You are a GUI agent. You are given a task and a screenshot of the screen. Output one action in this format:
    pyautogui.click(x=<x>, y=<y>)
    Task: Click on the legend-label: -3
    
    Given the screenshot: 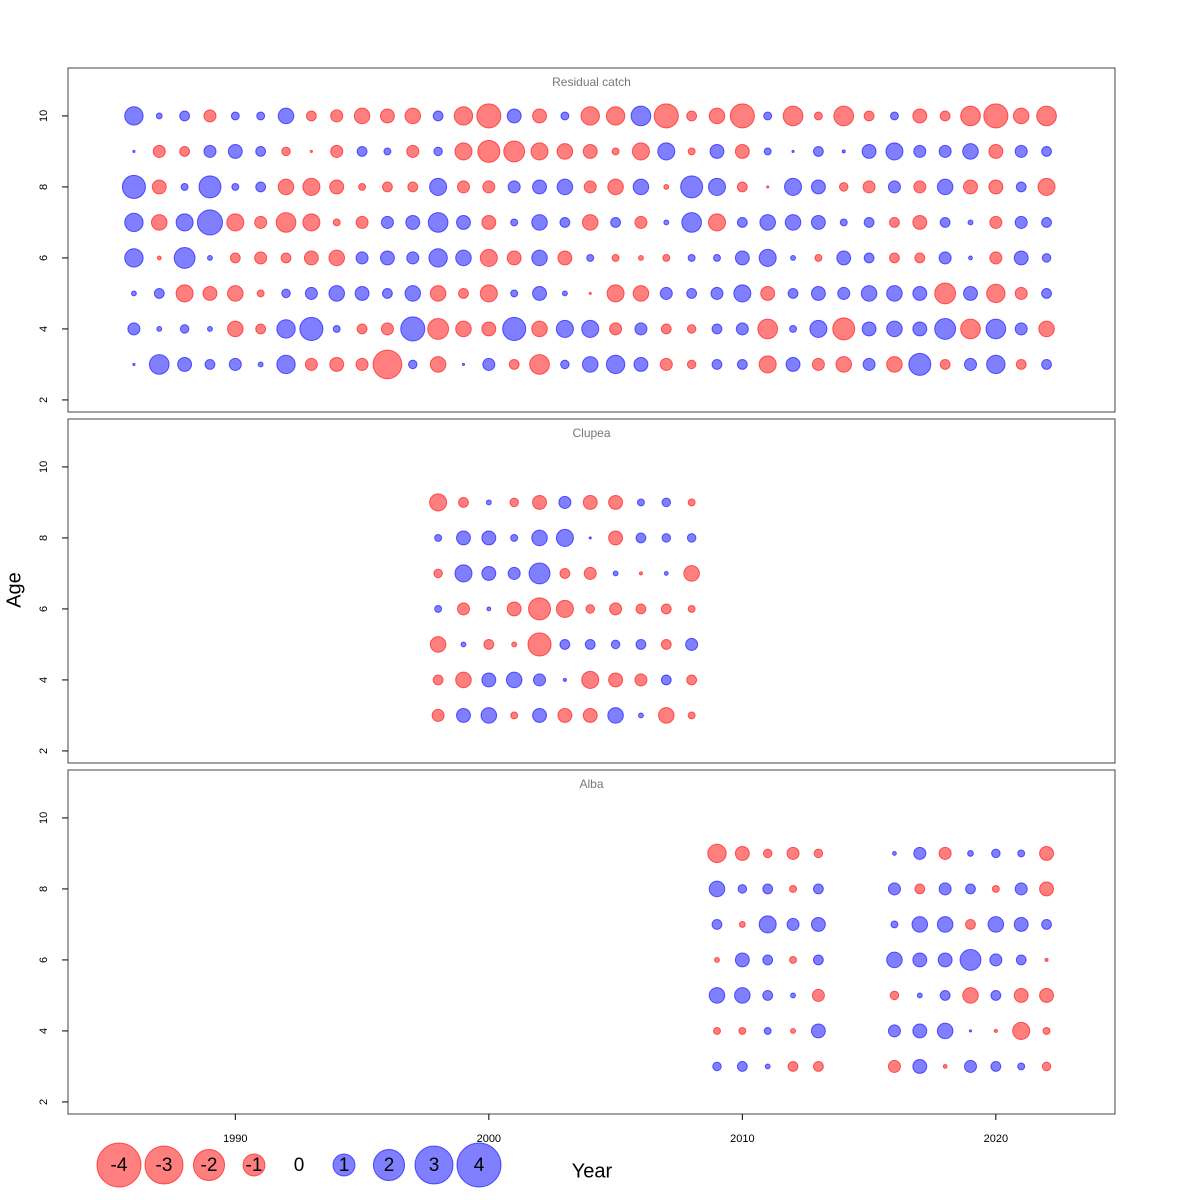 What is the action you would take?
    pyautogui.click(x=164, y=1165)
    